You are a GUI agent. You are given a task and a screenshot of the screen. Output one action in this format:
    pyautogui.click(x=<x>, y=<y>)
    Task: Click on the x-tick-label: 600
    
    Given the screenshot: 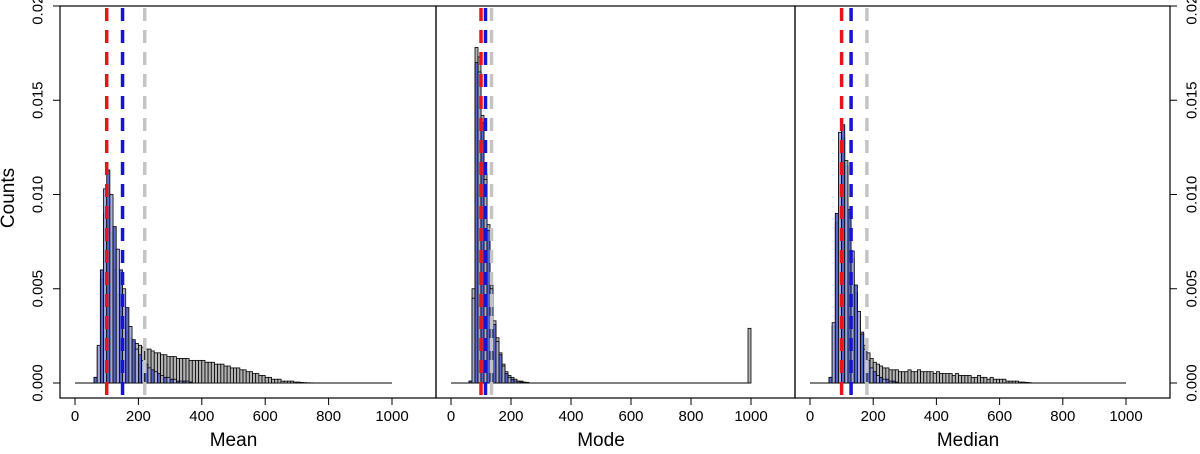 What is the action you would take?
    pyautogui.click(x=999, y=416)
    